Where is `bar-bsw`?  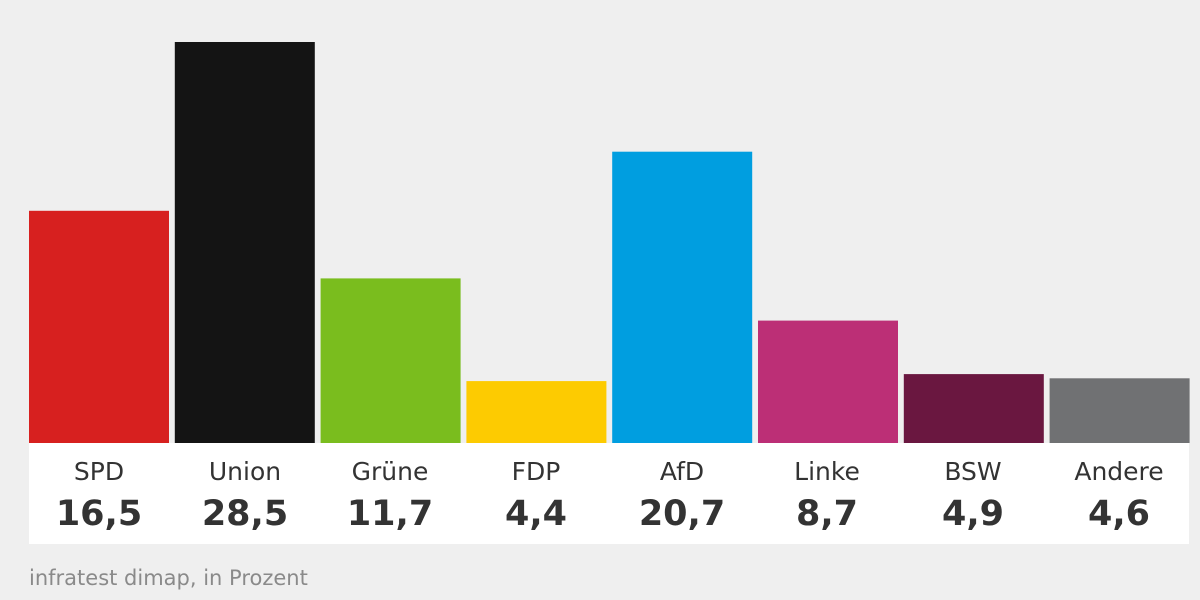
bar-bsw is located at coordinates (973, 408).